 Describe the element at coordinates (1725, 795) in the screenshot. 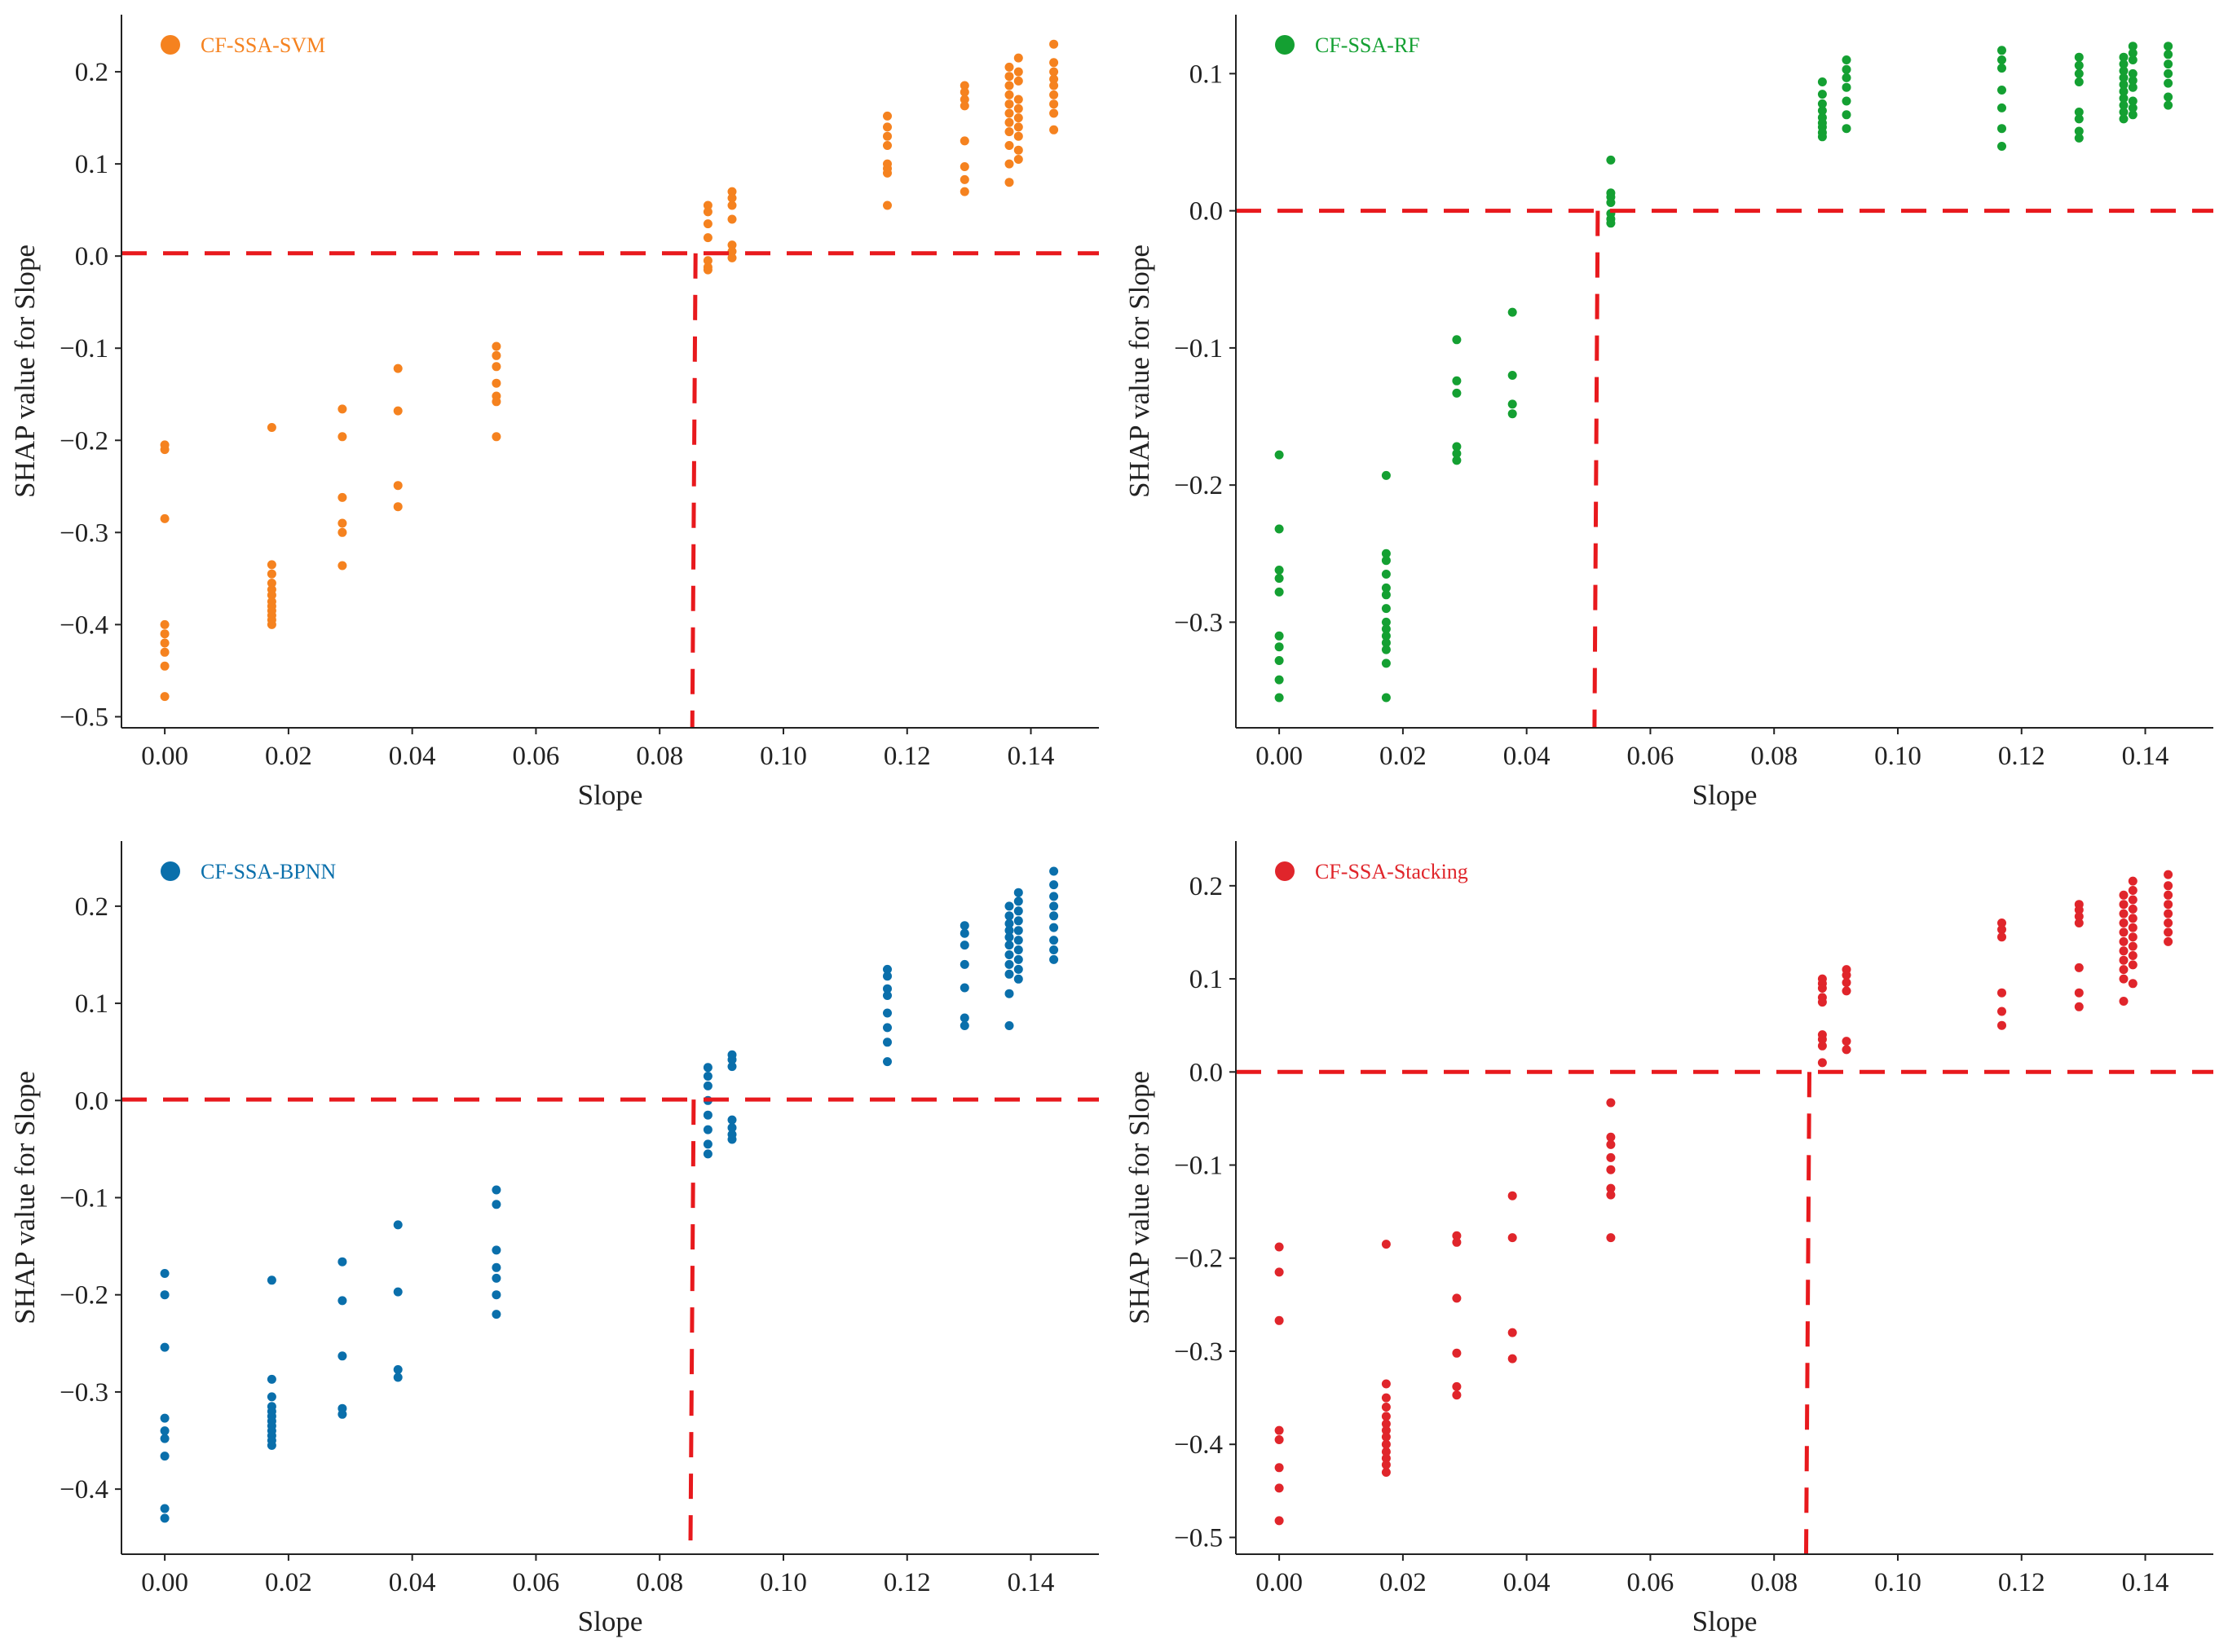

I see `x-axis-label: Slope` at that location.